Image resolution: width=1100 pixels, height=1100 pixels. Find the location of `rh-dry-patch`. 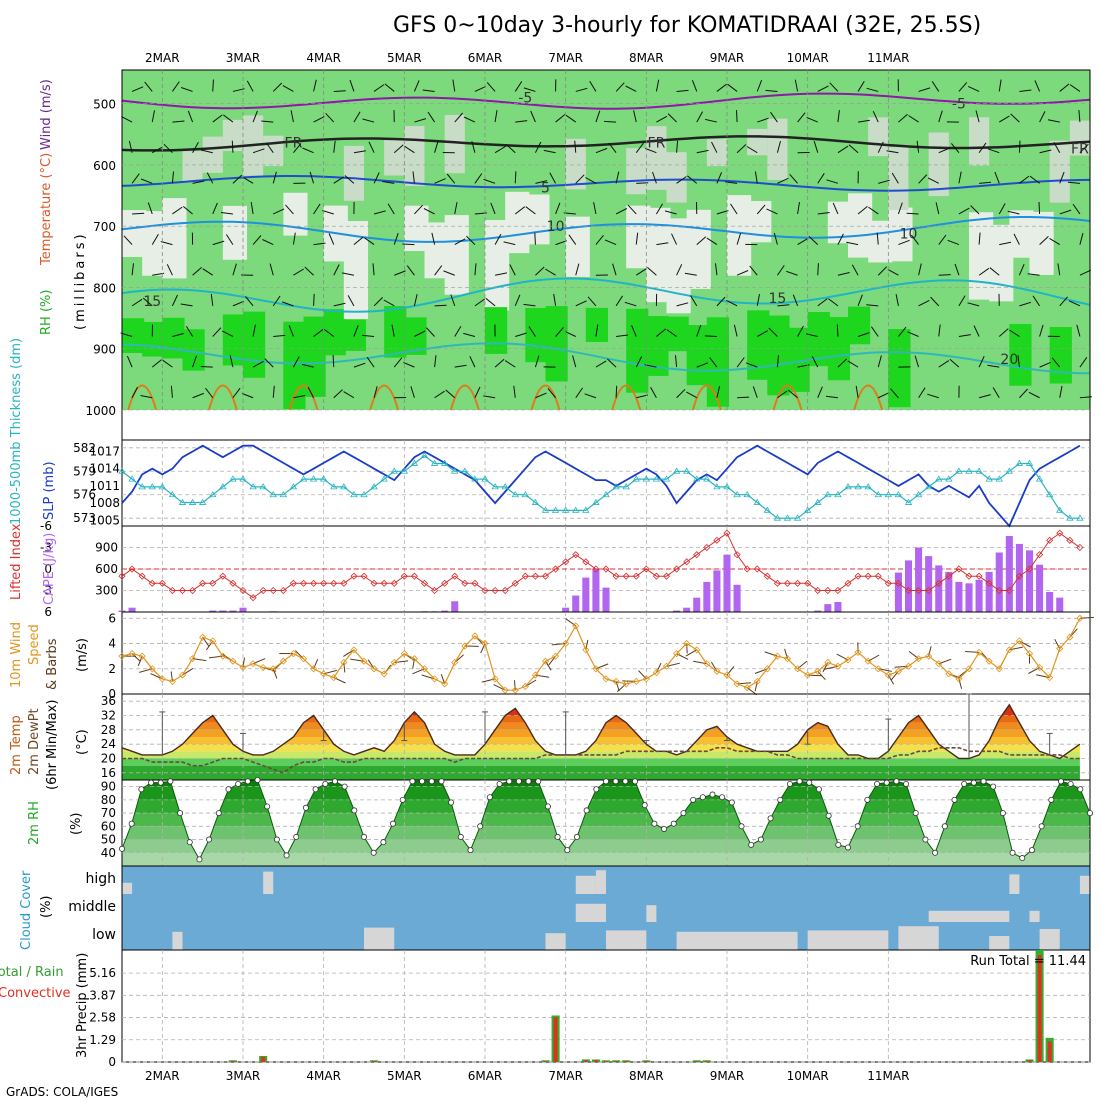

rh-dry-patch is located at coordinates (698, 249).